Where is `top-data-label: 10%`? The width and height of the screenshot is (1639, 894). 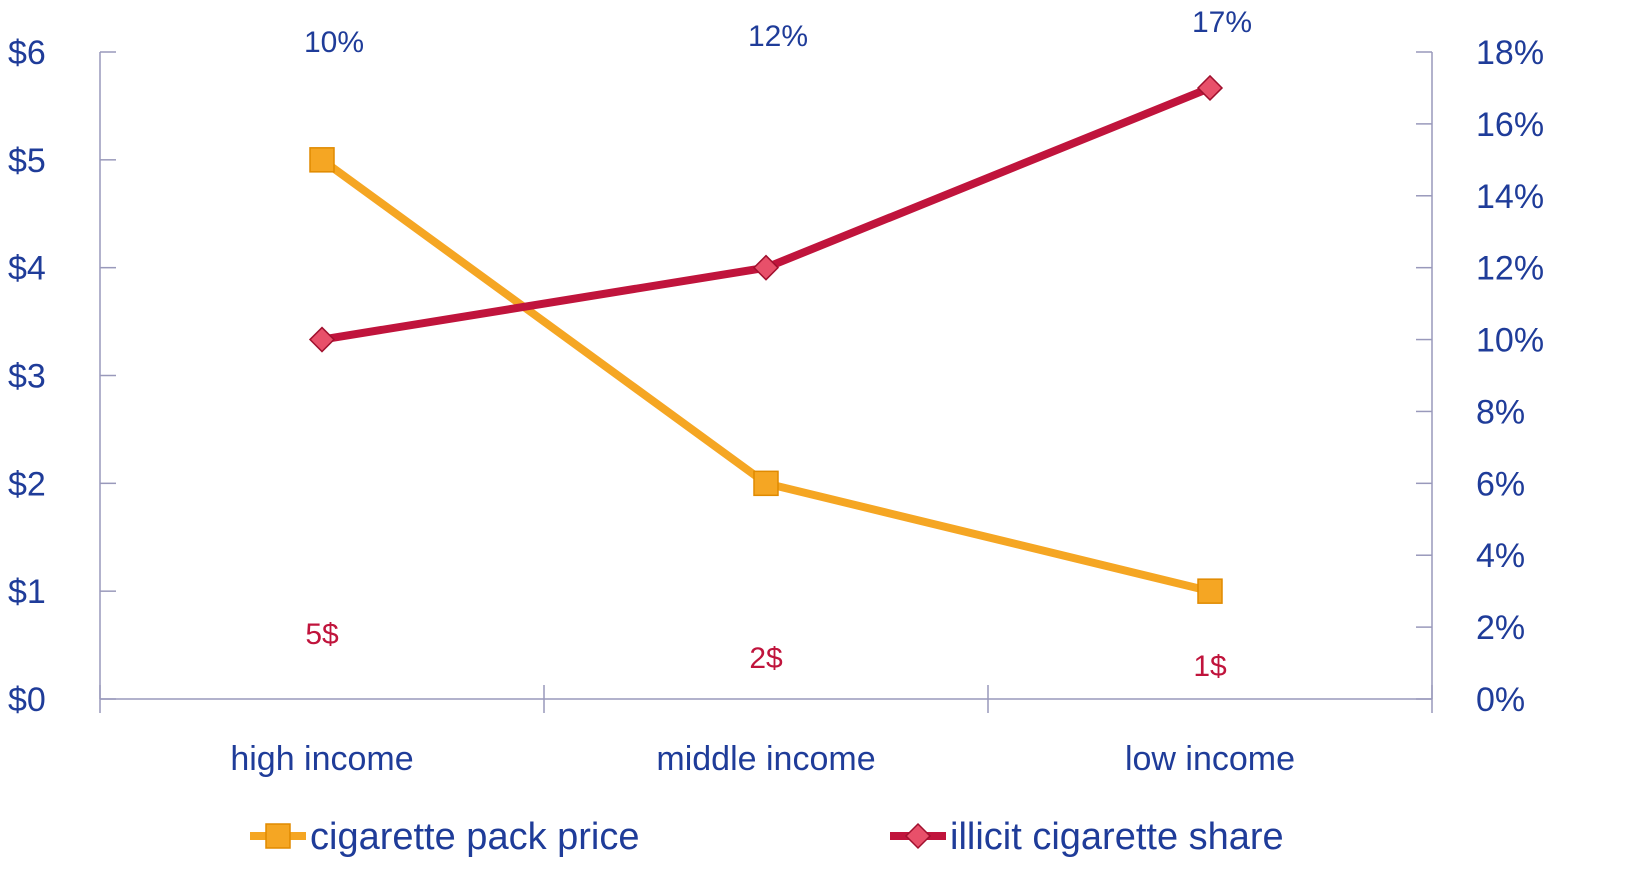
top-data-label: 10% is located at coordinates (334, 42).